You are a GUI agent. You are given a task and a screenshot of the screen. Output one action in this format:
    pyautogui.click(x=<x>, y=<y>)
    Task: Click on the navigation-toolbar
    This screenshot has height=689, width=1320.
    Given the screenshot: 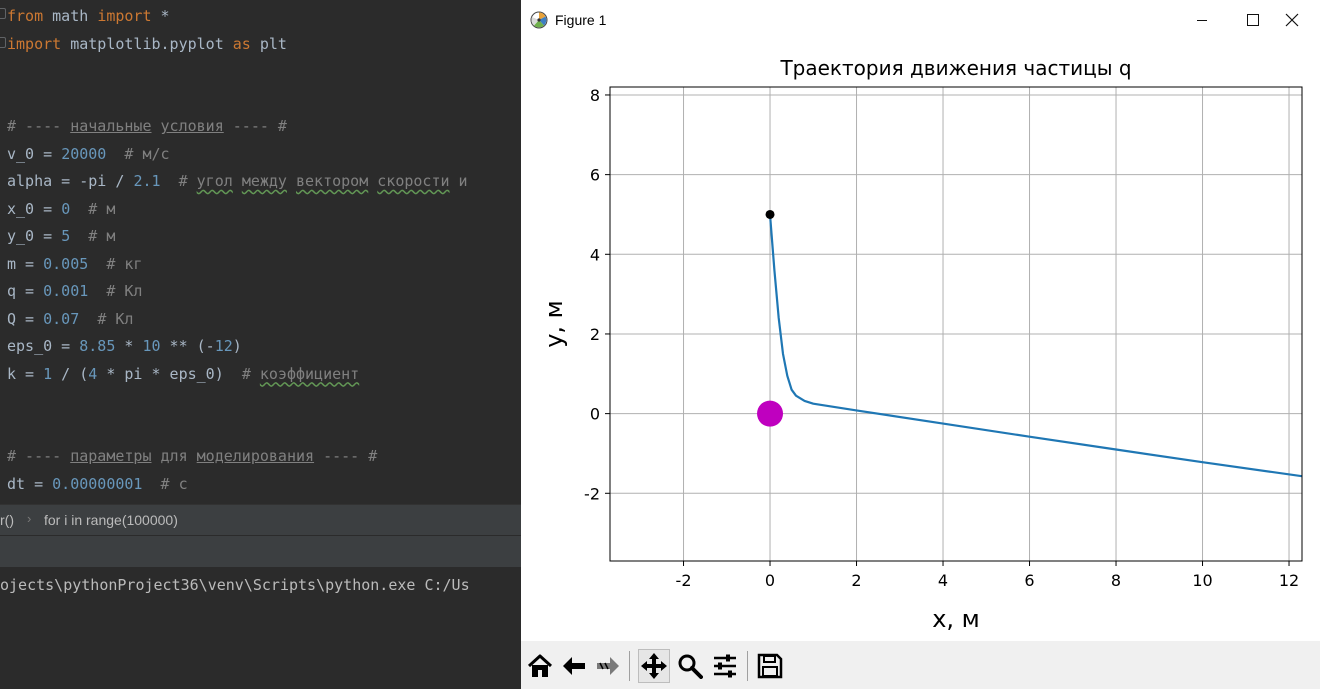 What is the action you would take?
    pyautogui.click(x=920, y=665)
    